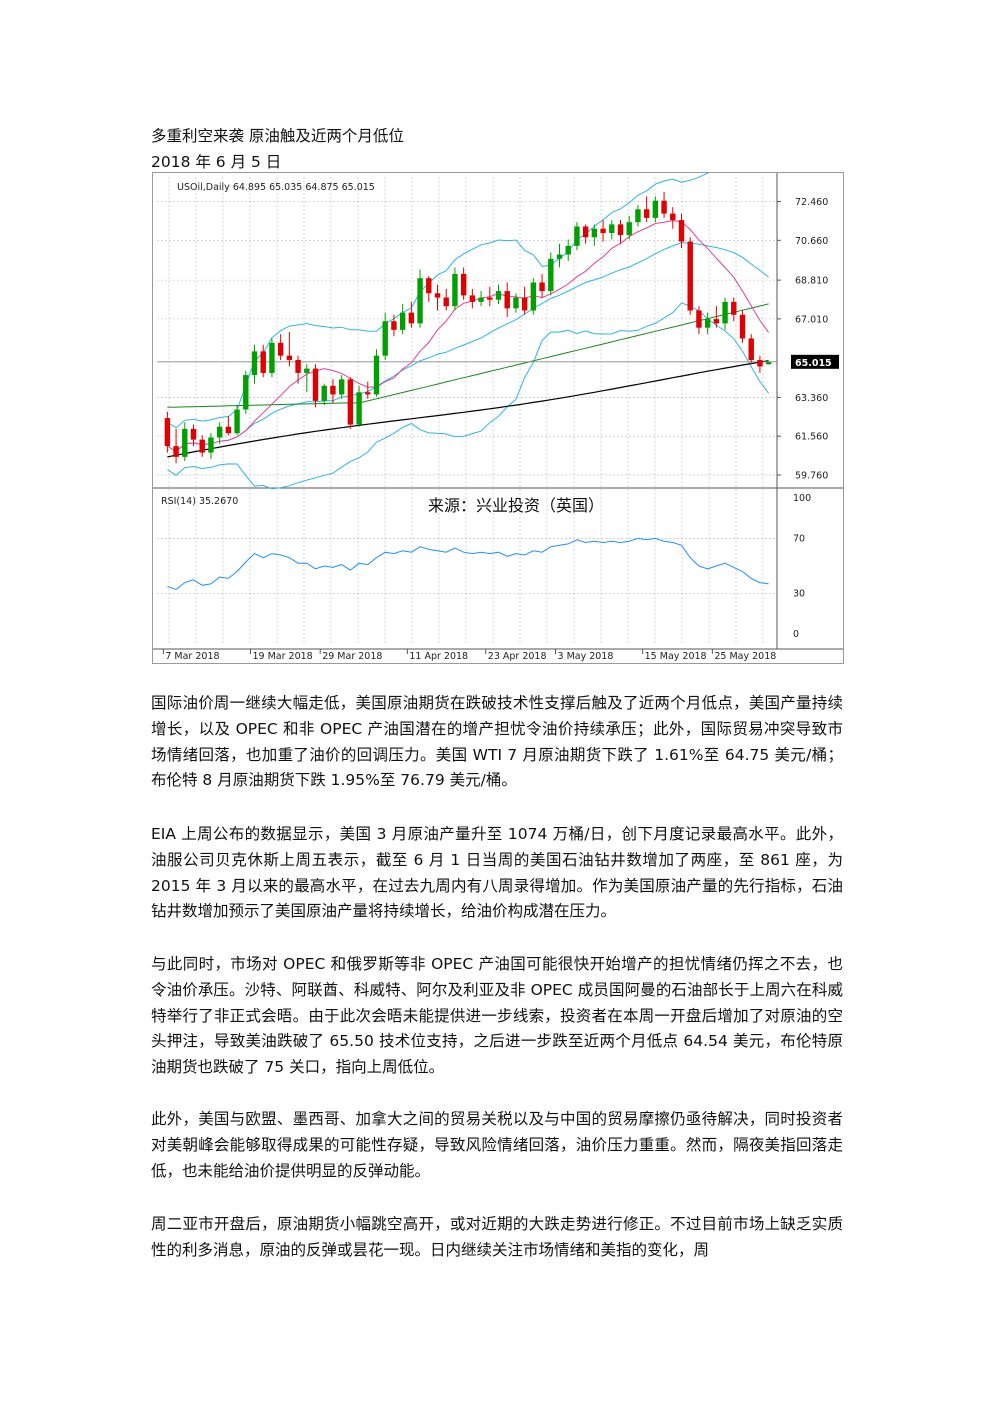 The height and width of the screenshot is (1403, 992). What do you see at coordinates (352, 656) in the screenshot?
I see `date-tick-label: 29 Mar 2018` at bounding box center [352, 656].